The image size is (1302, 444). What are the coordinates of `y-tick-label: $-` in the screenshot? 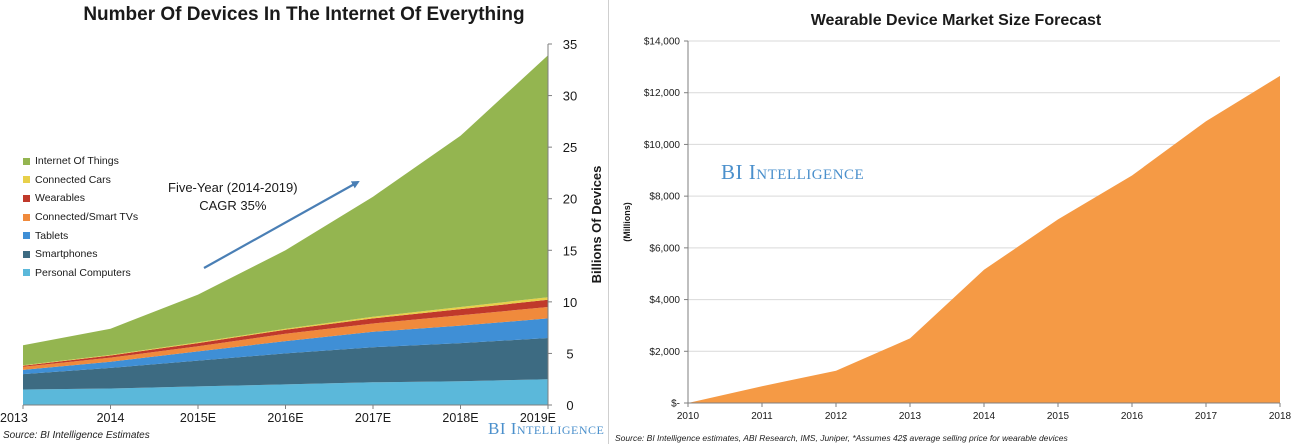 It's located at (675, 404).